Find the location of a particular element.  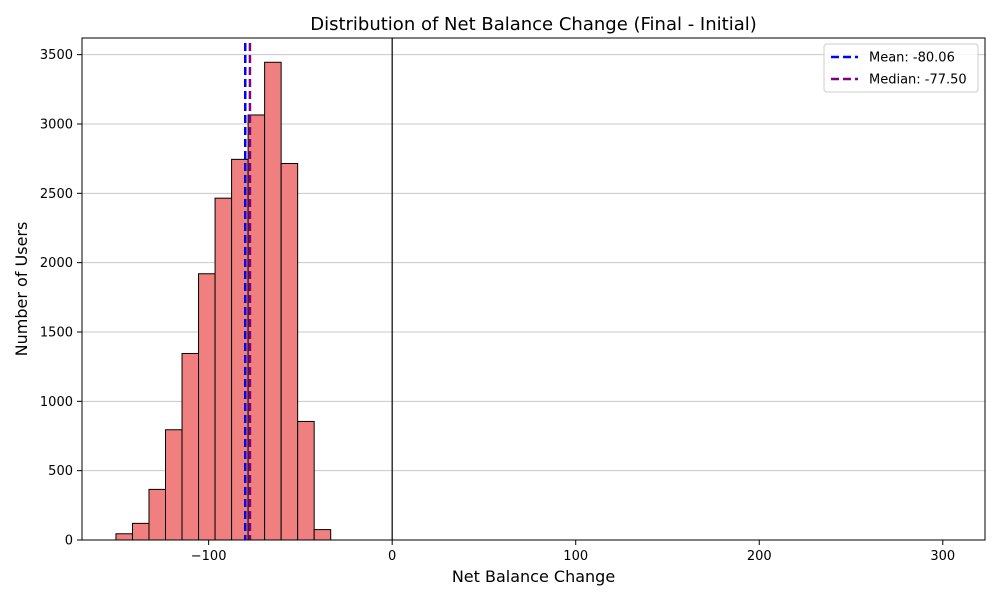

y-tick-label: 1000 is located at coordinates (56, 402).